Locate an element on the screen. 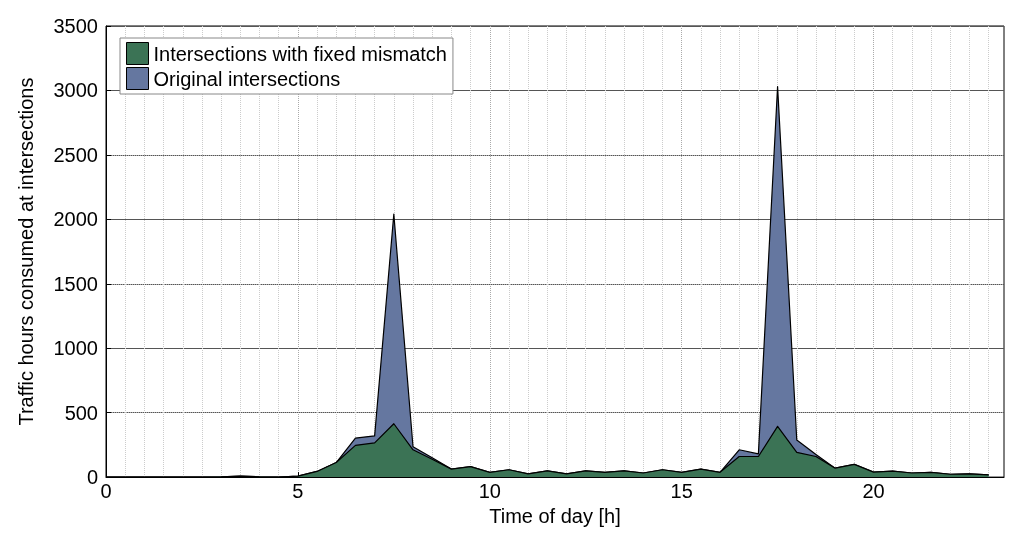 This screenshot has height=539, width=1014. y-tick-label: 3000 is located at coordinates (75, 90).